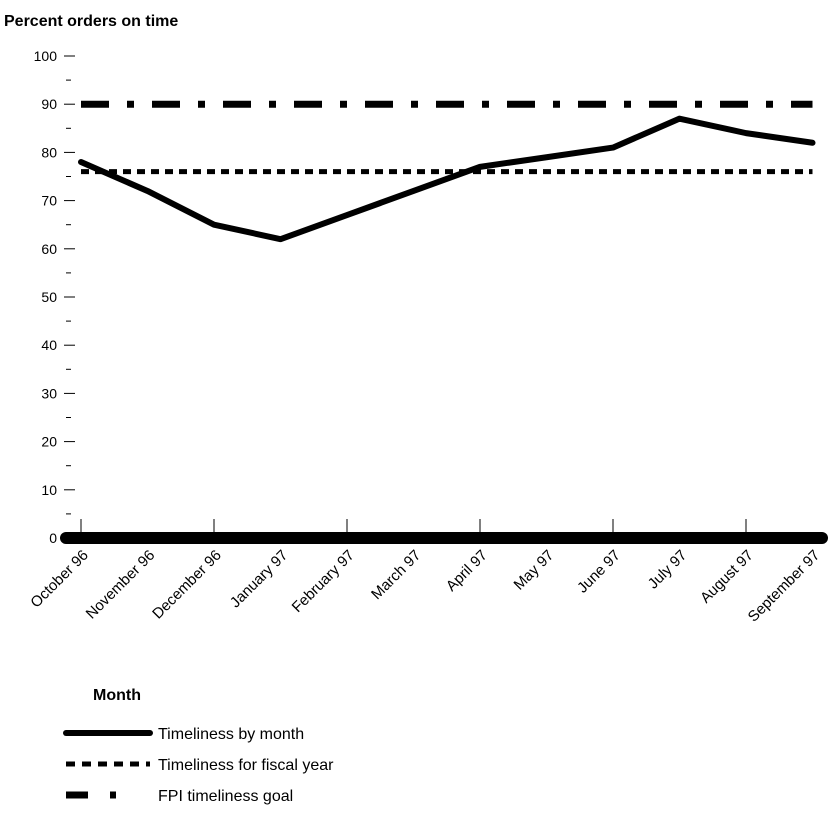  What do you see at coordinates (225, 796) in the screenshot?
I see `legend-label: FPI timeliness goal` at bounding box center [225, 796].